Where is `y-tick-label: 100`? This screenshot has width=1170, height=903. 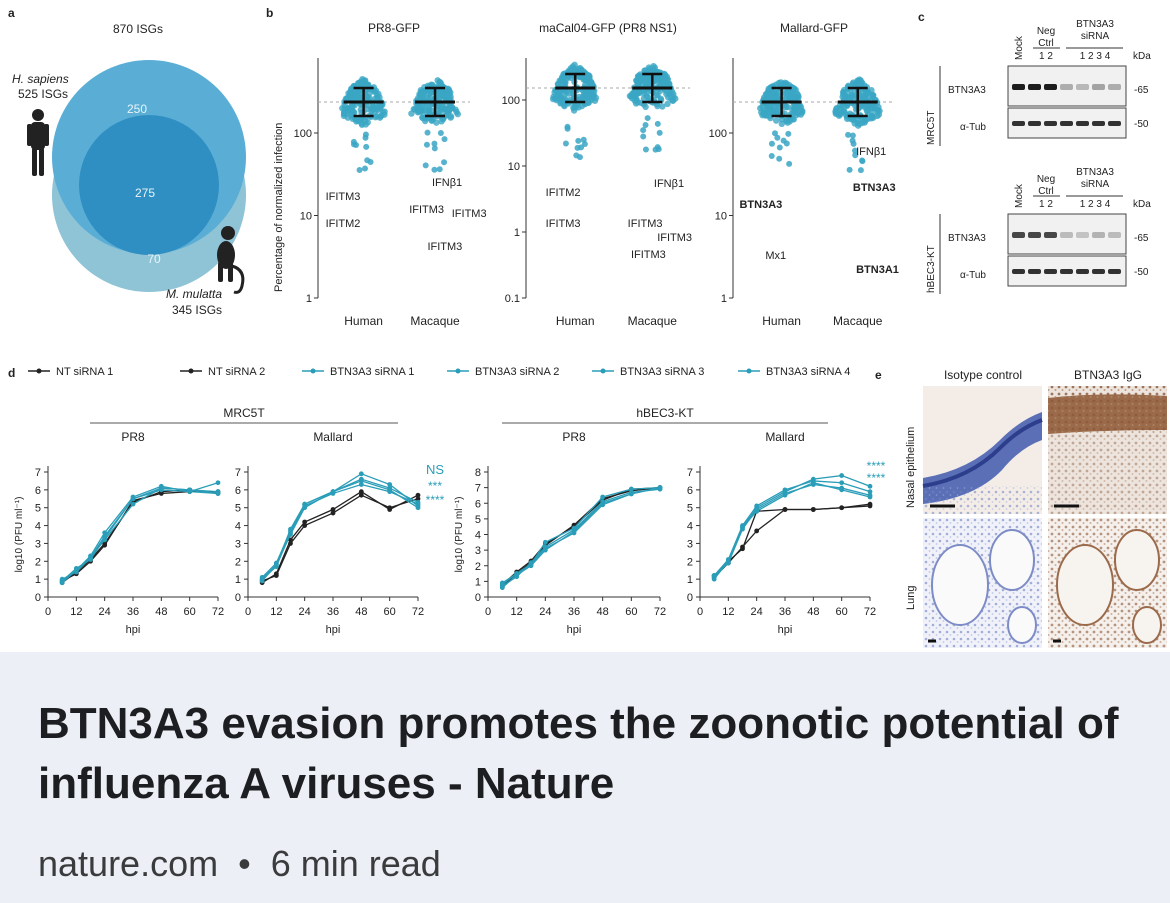 y-tick-label: 100 is located at coordinates (303, 134).